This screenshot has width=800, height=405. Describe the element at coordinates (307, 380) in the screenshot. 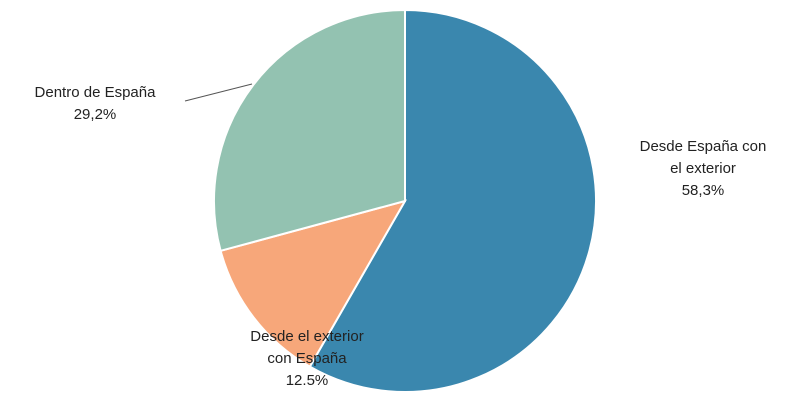

I see `slice-value-label: 12.5%` at that location.